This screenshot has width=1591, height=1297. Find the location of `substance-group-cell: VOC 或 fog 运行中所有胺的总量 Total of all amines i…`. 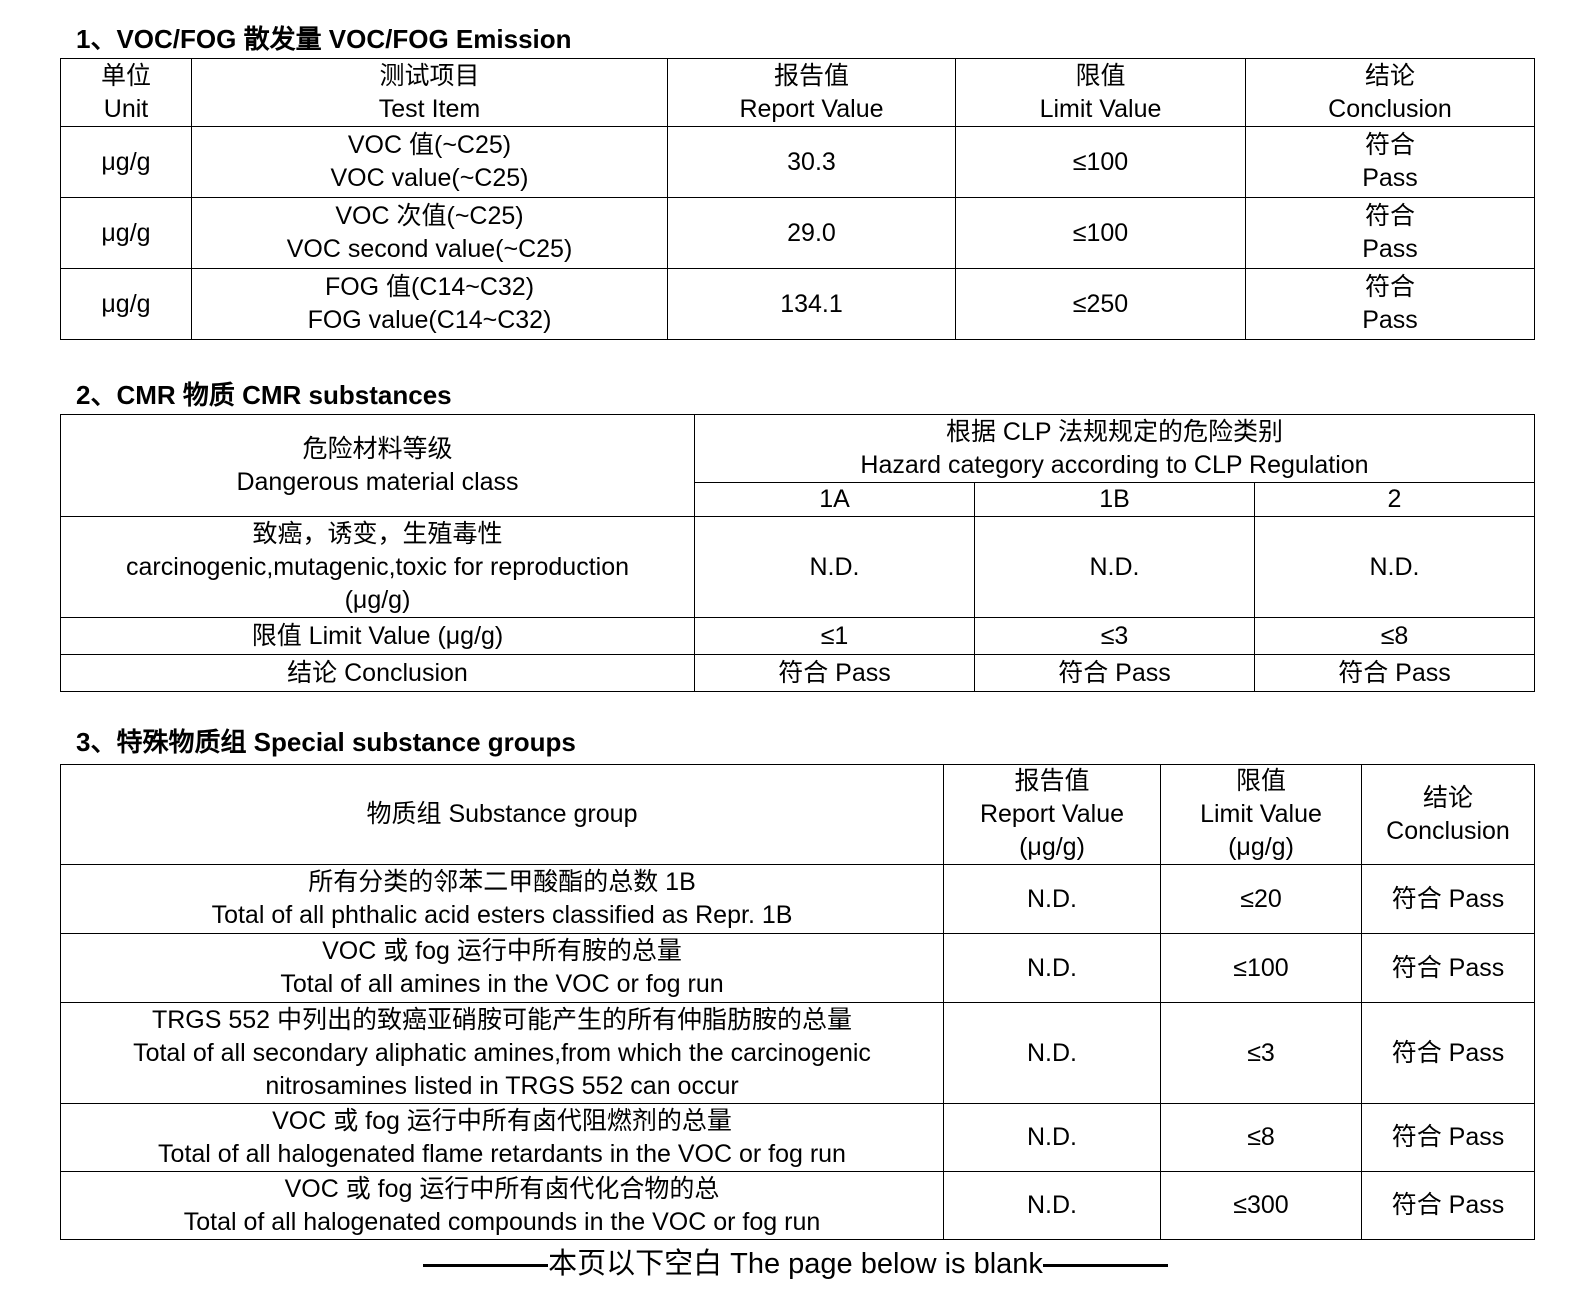

substance-group-cell: VOC 或 fog 运行中所有胺的总量 Total of all amines i… is located at coordinates (502, 968).